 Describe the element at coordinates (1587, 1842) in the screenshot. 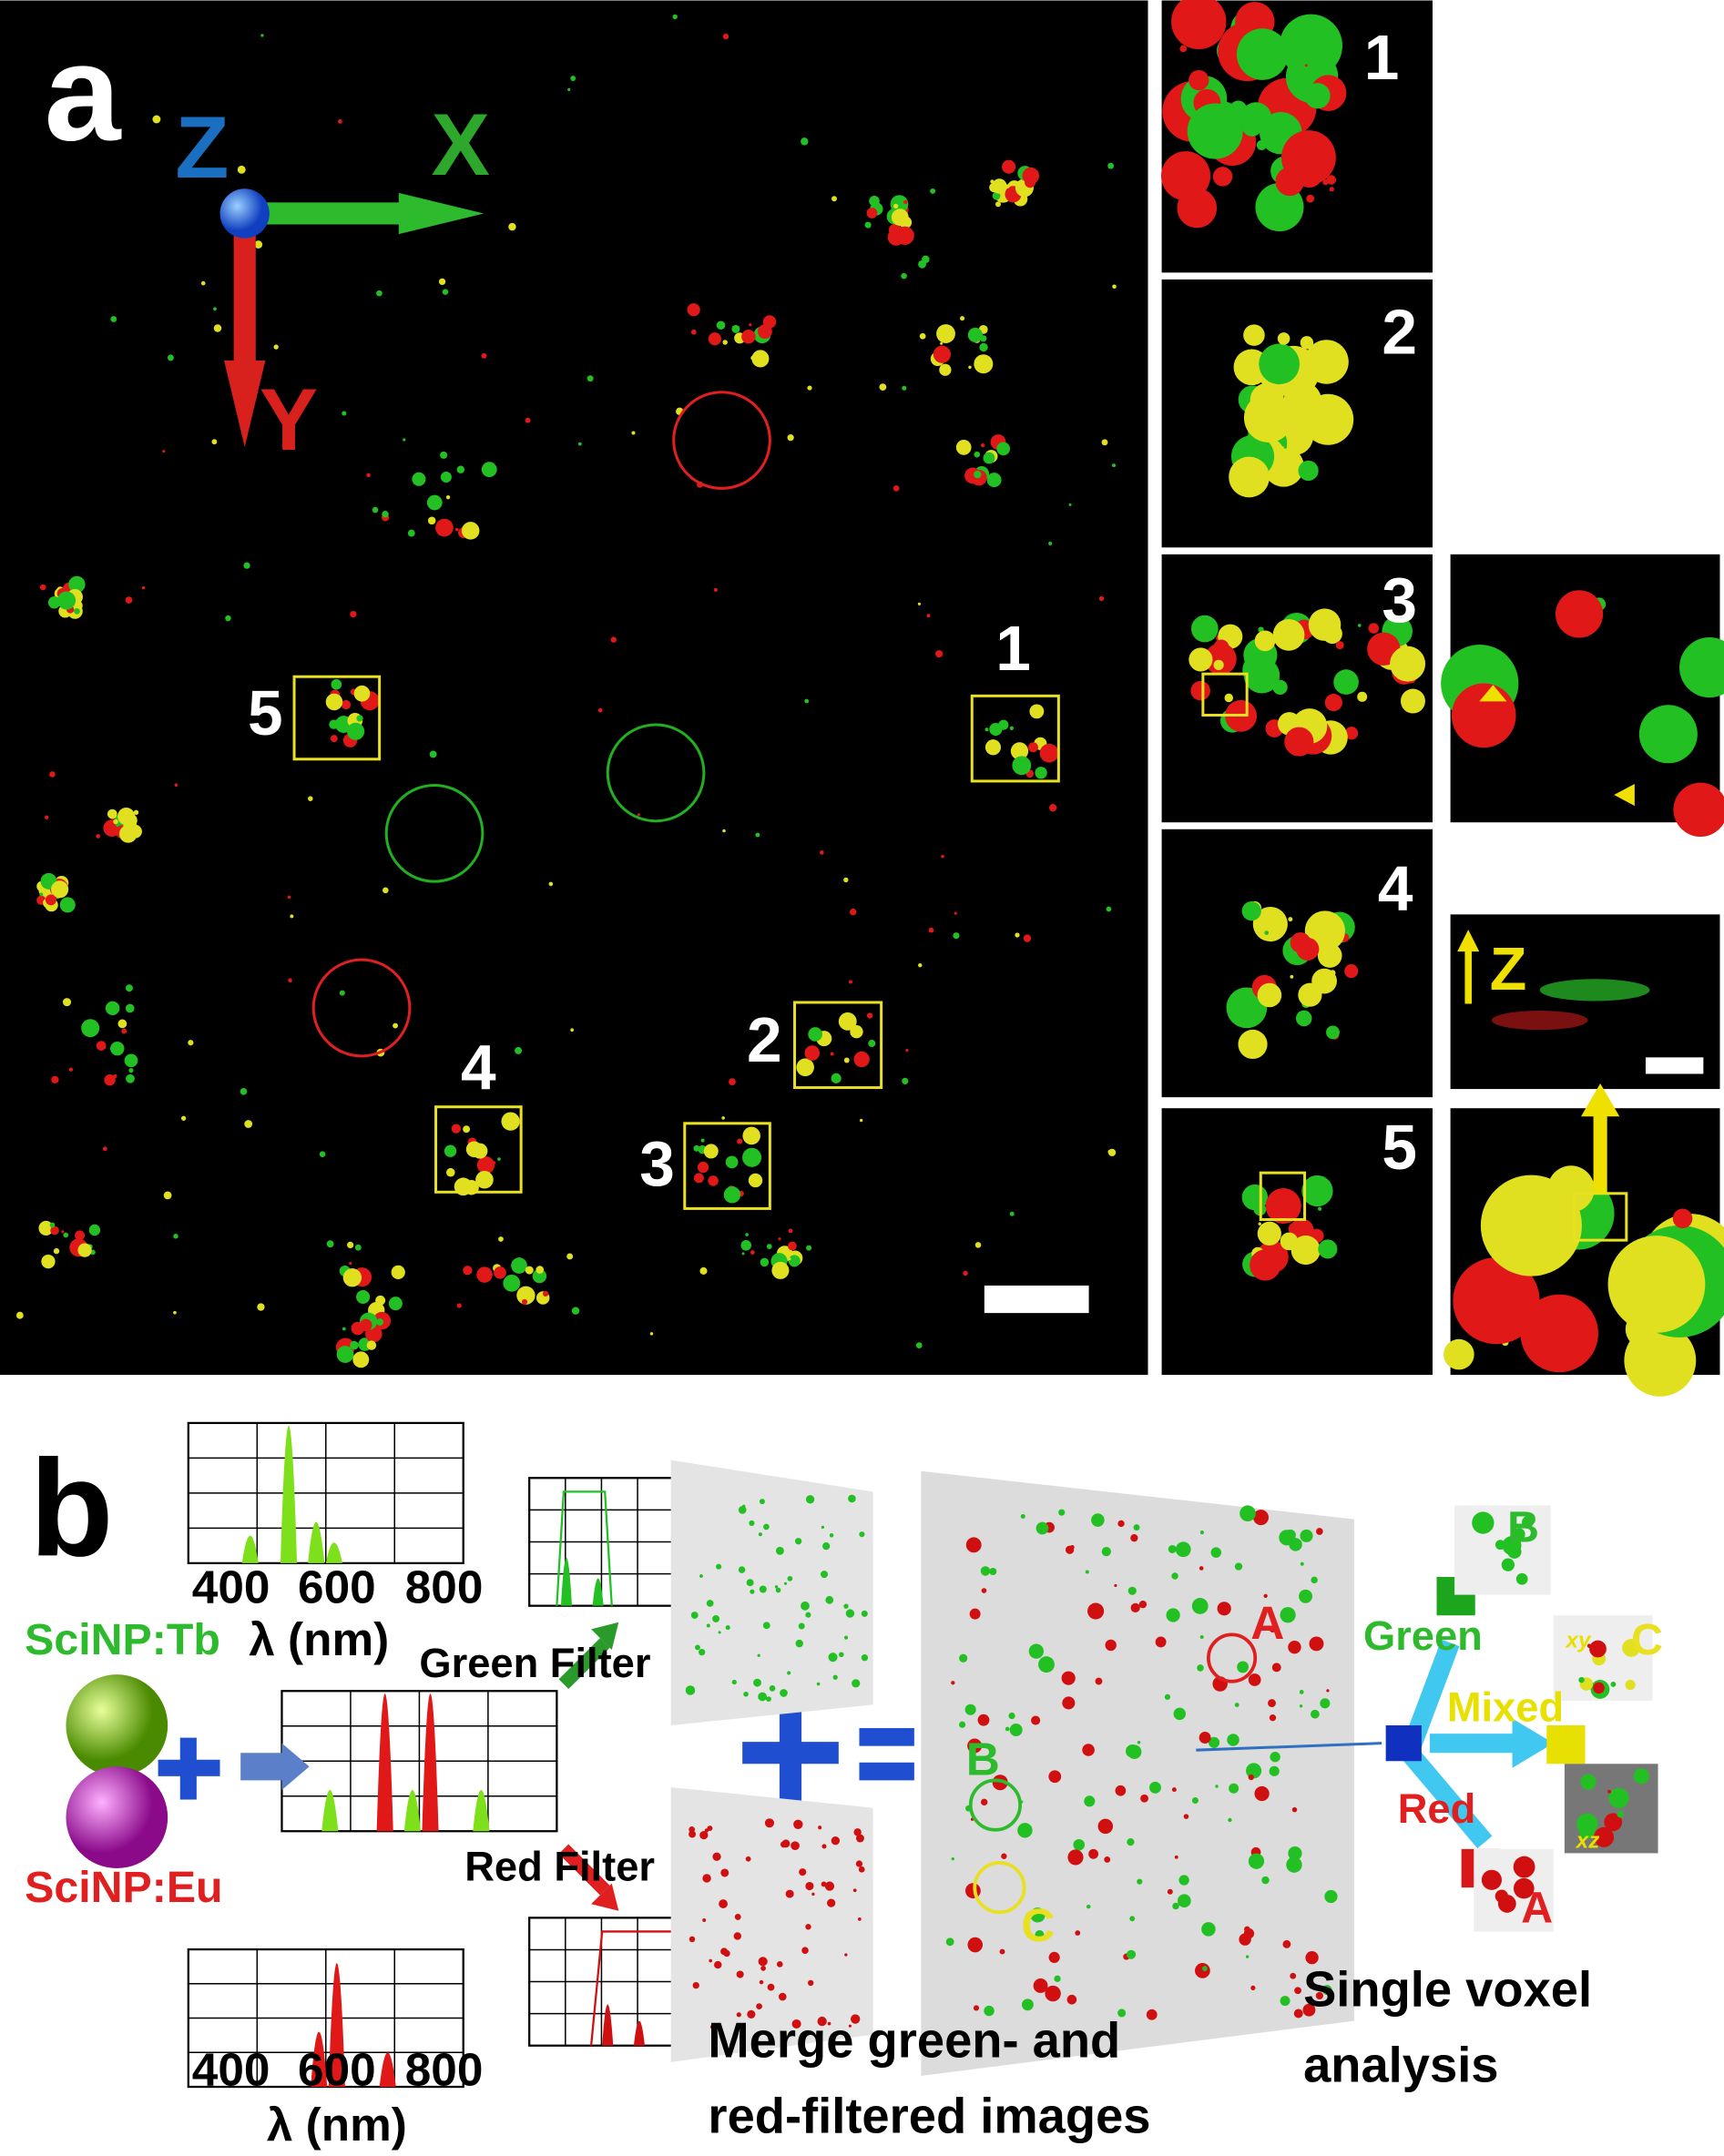

I see `view-label: xz` at that location.